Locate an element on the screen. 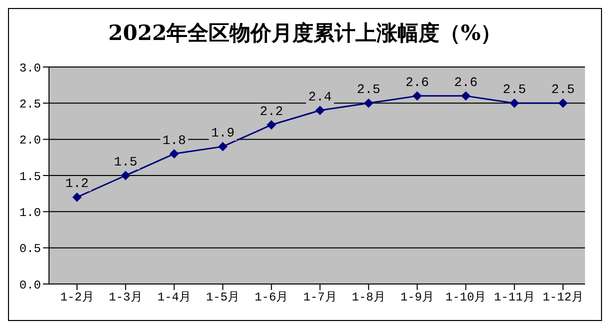 The width and height of the screenshot is (610, 329). data-label: 1.2 is located at coordinates (77, 184).